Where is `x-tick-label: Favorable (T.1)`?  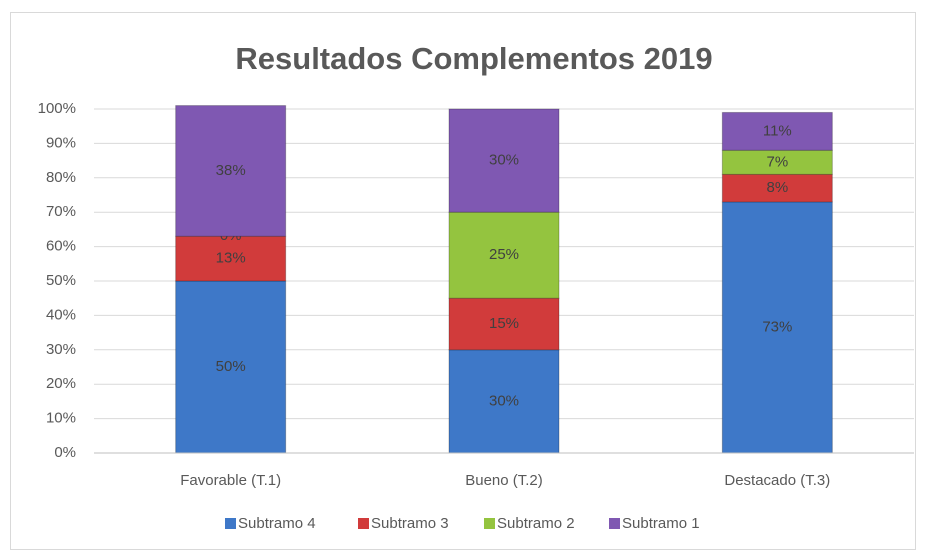
x-tick-label: Favorable (T.1) is located at coordinates (230, 480).